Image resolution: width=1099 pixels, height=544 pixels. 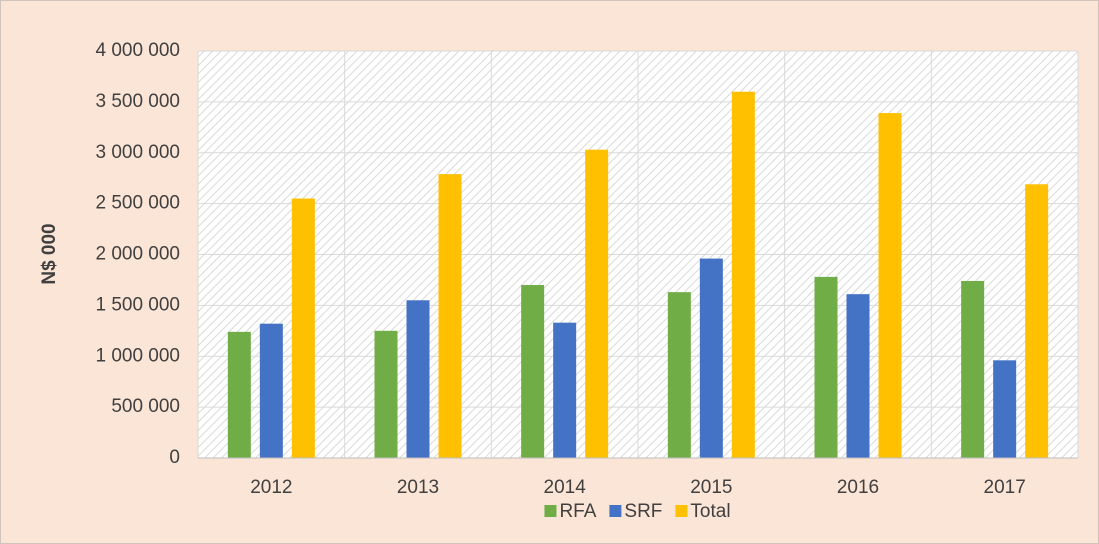 What do you see at coordinates (145, 406) in the screenshot?
I see `y-tick-label: 500 000` at bounding box center [145, 406].